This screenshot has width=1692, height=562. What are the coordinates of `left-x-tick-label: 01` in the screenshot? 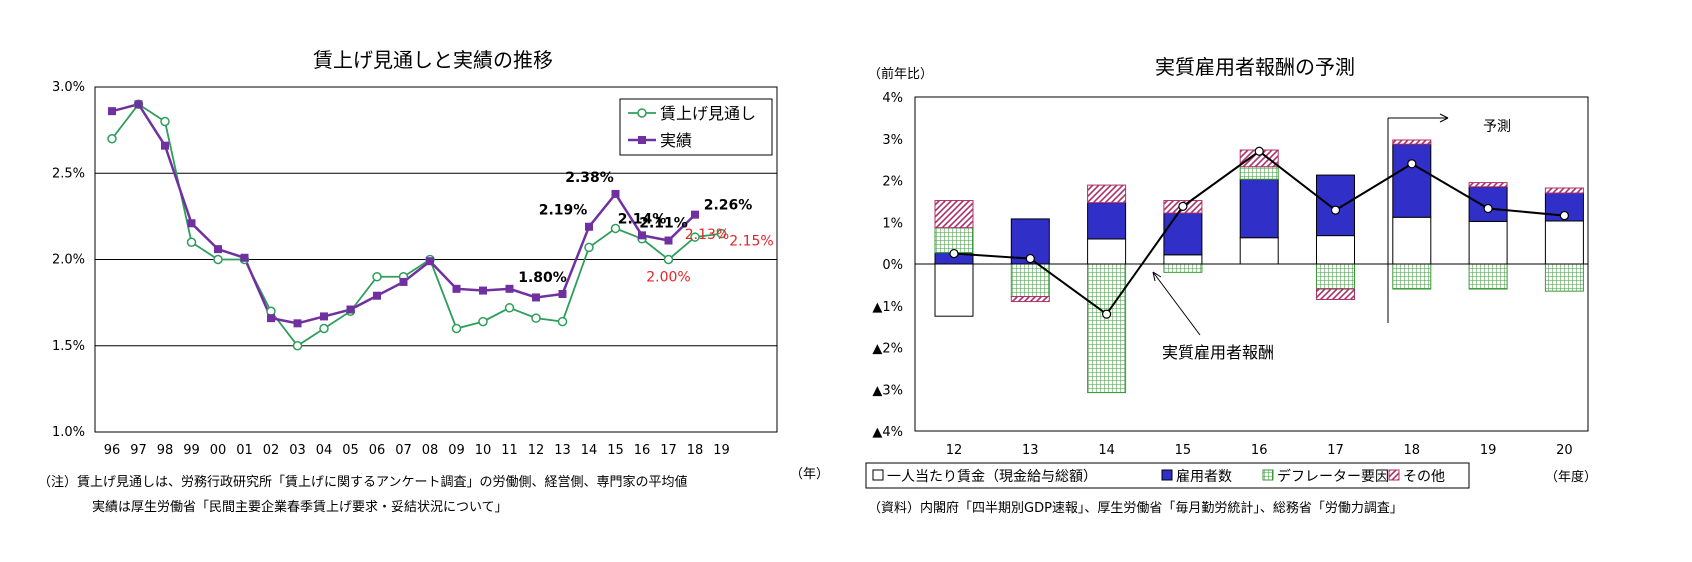 It's located at (244, 450).